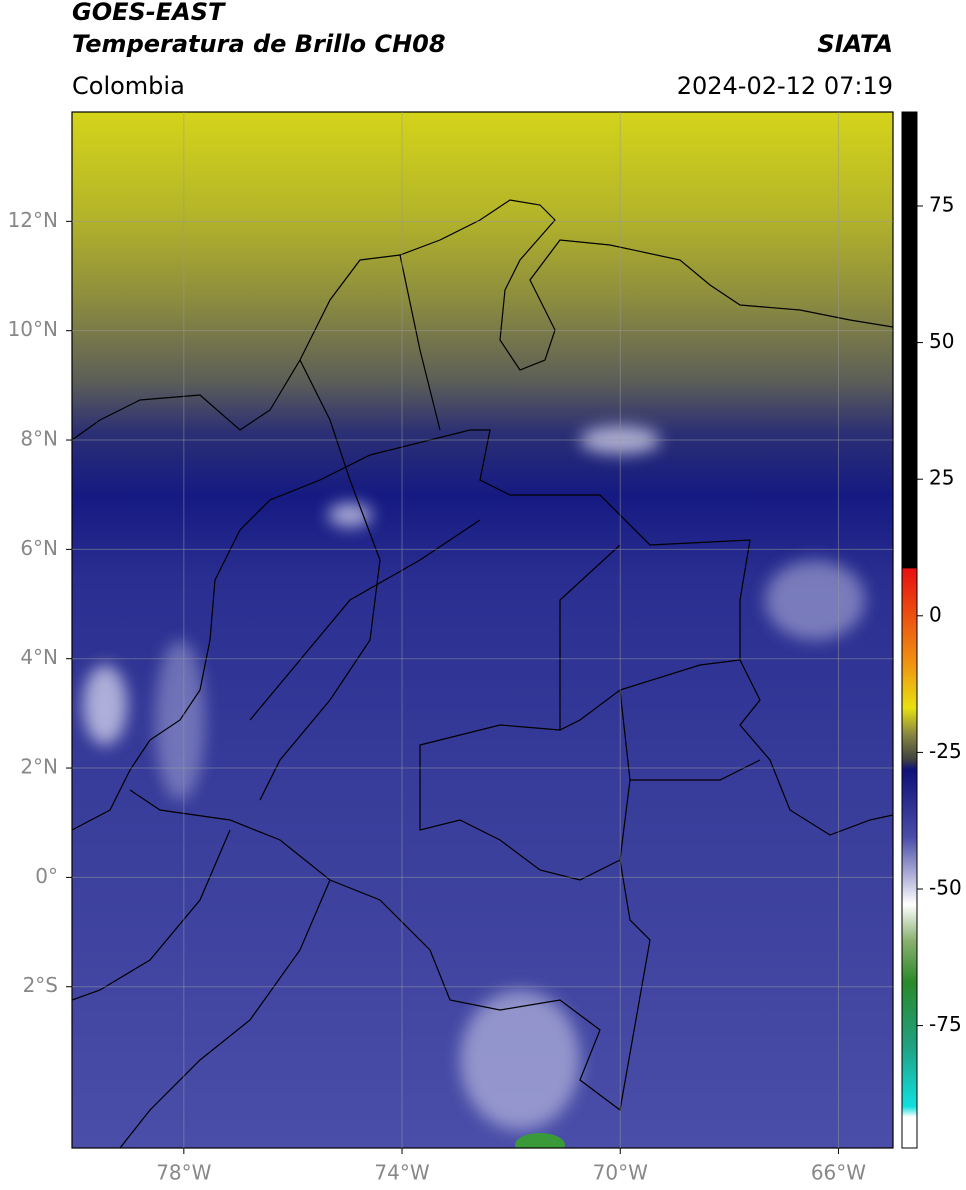 The height and width of the screenshot is (1190, 966). What do you see at coordinates (945, 1024) in the screenshot?
I see `colorbar-tick-label: -75` at bounding box center [945, 1024].